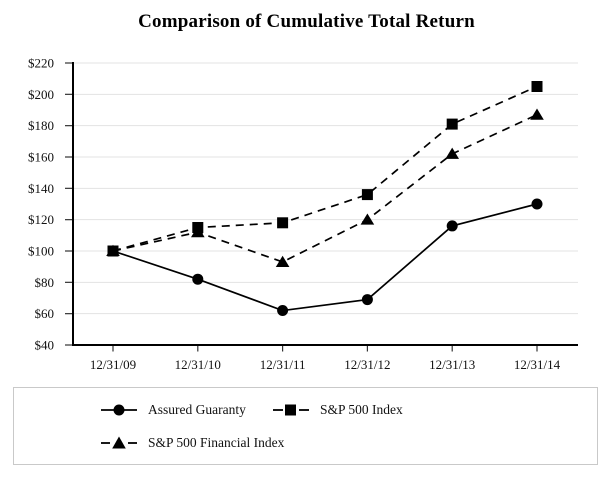 The image size is (613, 480). I want to click on x-tick-label: 12/31/12, so click(367, 364).